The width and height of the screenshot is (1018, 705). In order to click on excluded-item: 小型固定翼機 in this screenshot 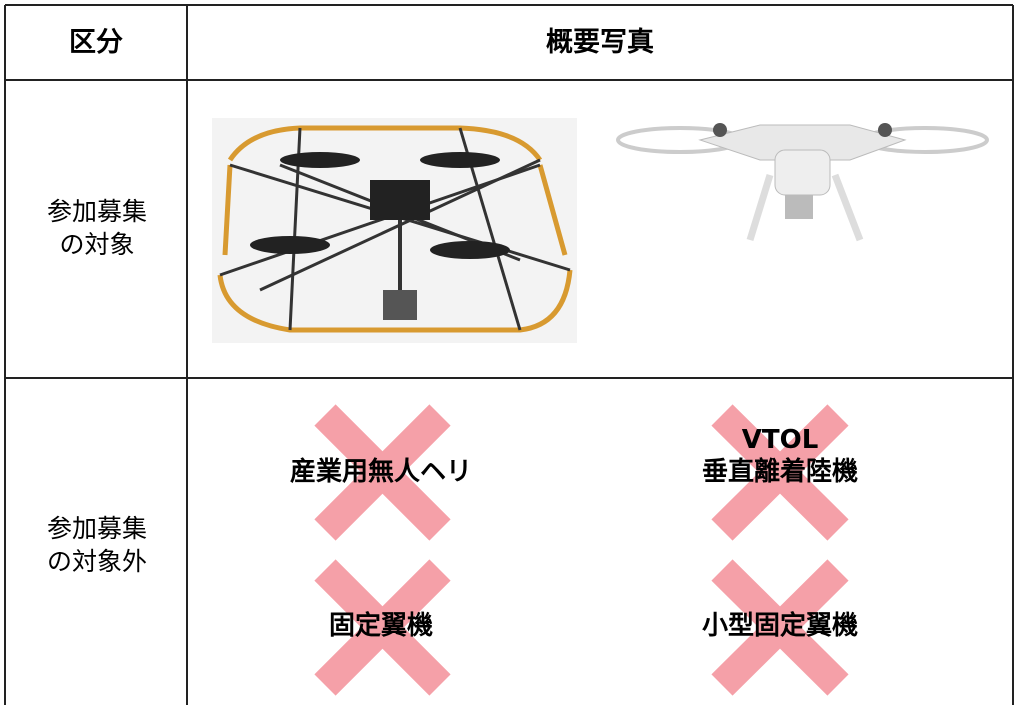, I will do `click(780, 626)`.